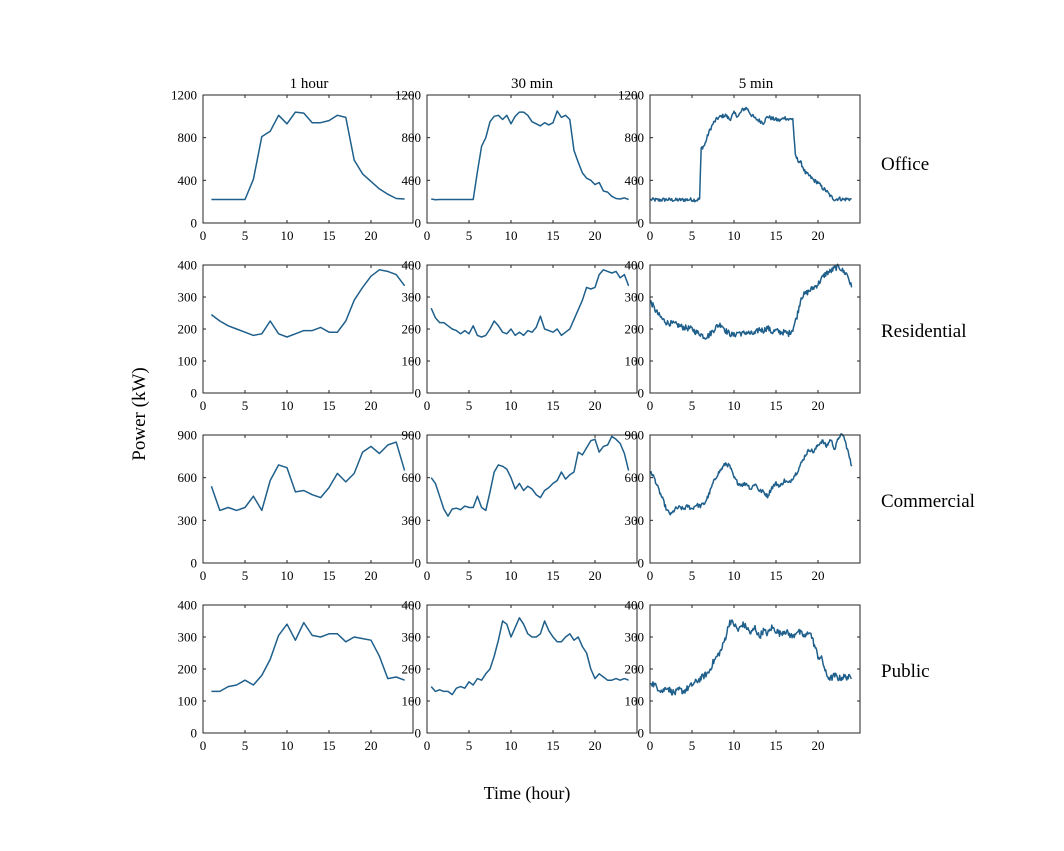 This screenshot has height=851, width=1064. I want to click on series-line-public-1-hour, so click(308, 657).